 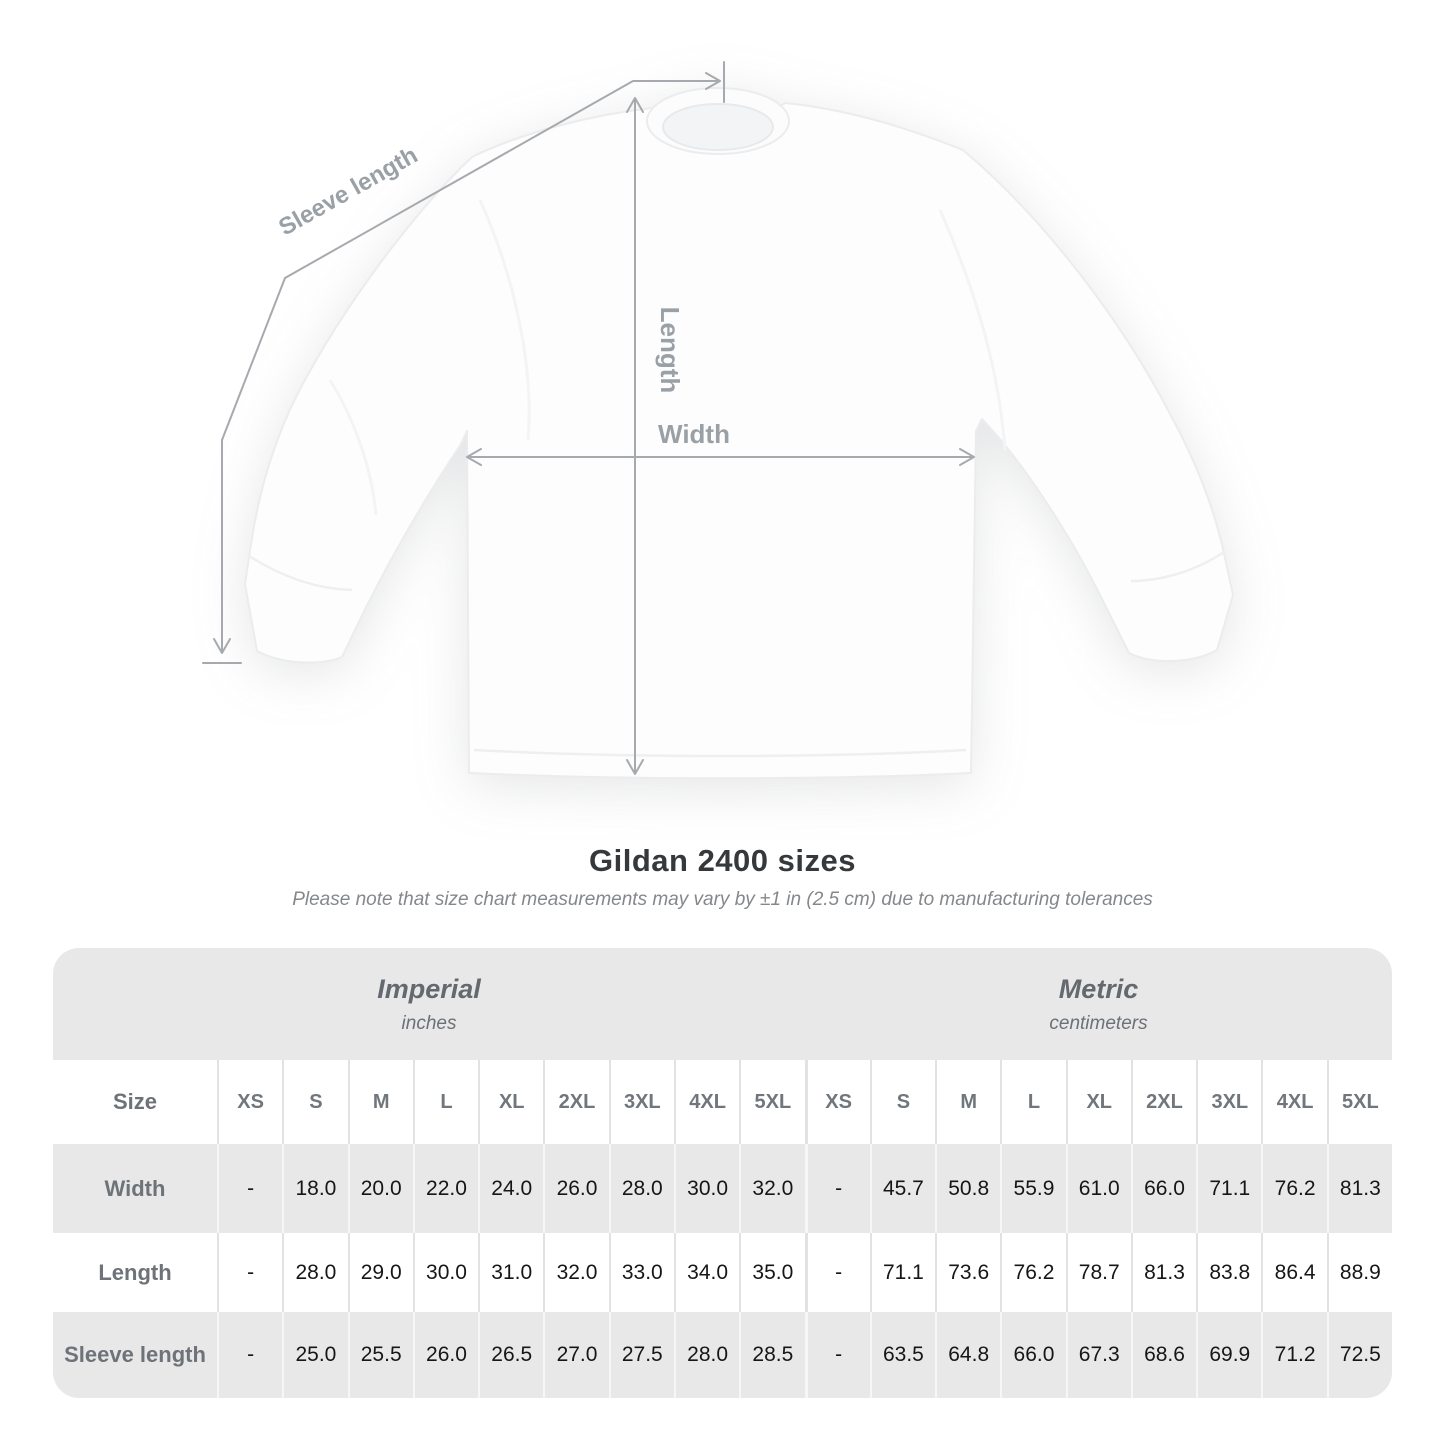 What do you see at coordinates (1293, 1355) in the screenshot?
I see `sleeve-length-value: 71.2` at bounding box center [1293, 1355].